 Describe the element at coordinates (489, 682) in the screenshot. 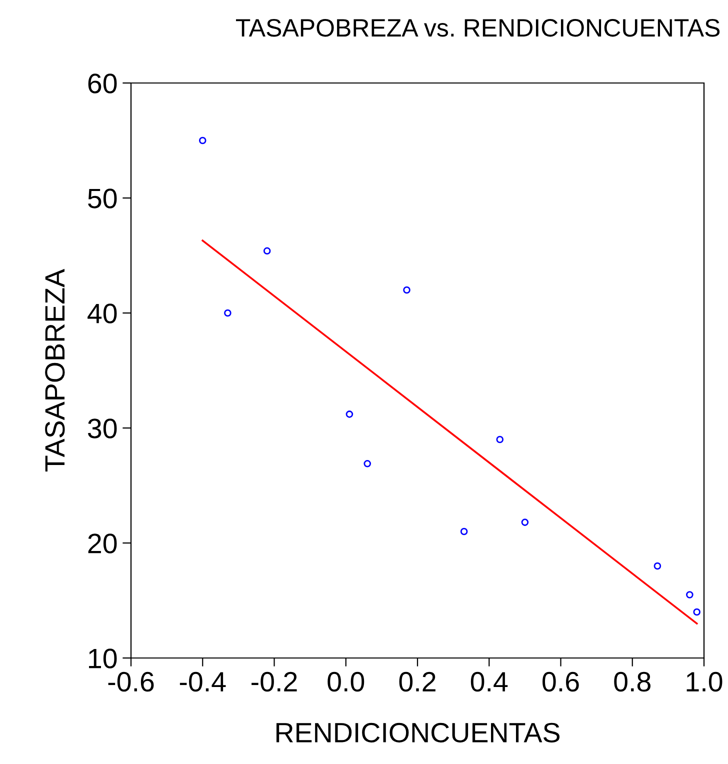

I see `x-tick-label: 0.4` at that location.